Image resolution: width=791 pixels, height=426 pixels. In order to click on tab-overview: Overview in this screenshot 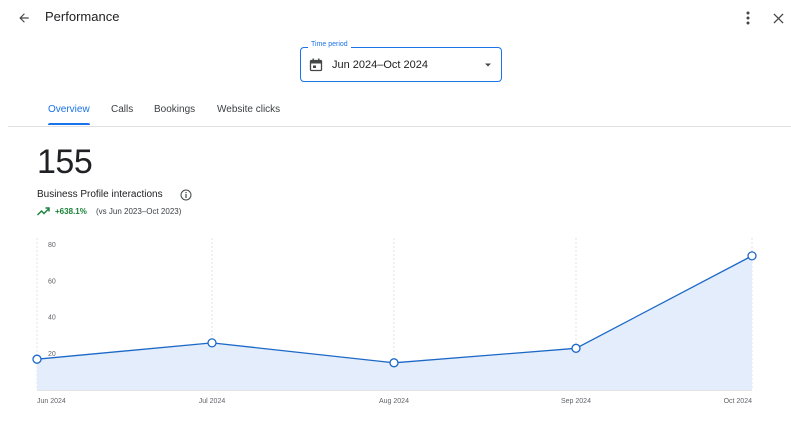, I will do `click(69, 109)`.